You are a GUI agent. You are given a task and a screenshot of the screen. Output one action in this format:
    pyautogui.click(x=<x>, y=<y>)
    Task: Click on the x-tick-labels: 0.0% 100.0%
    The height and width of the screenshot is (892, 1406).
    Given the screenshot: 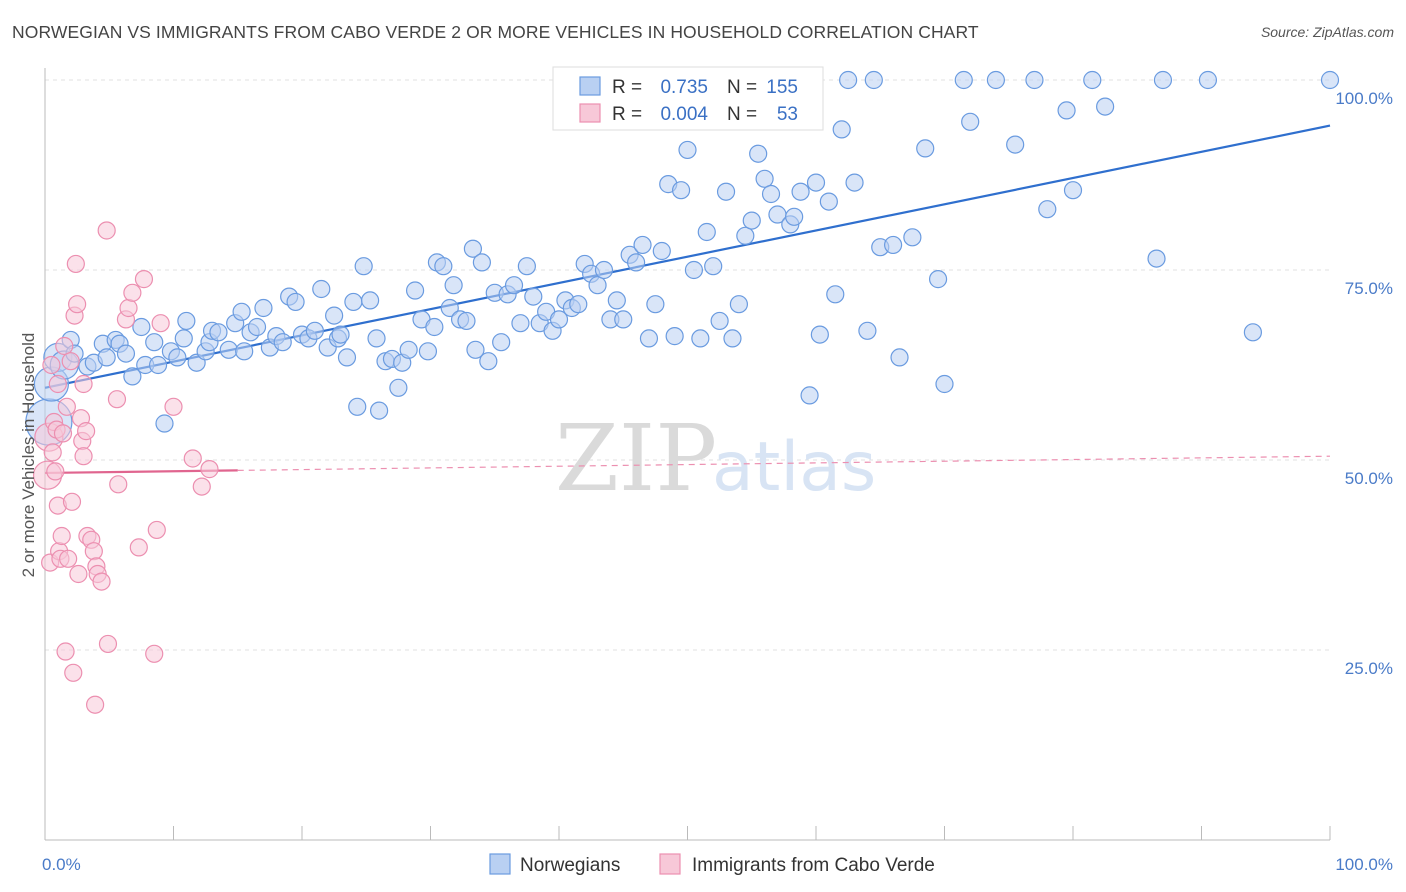 What is the action you would take?
    pyautogui.click(x=717, y=864)
    